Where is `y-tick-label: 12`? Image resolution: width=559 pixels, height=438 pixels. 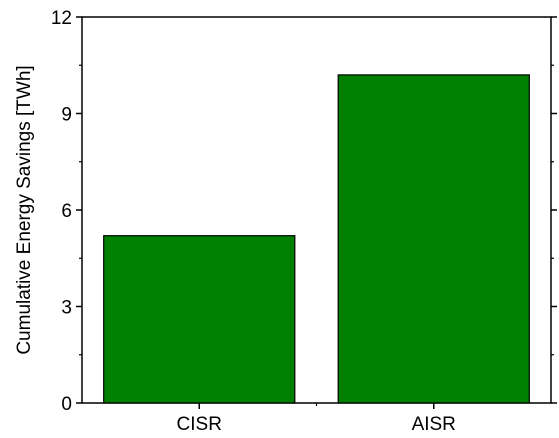
y-tick-label: 12 is located at coordinates (61, 18).